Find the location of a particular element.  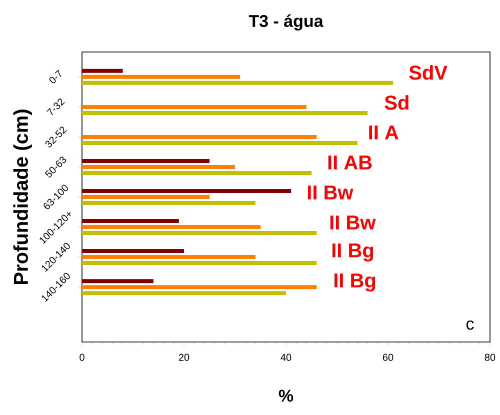

x-tick-label: 0 is located at coordinates (82, 357).